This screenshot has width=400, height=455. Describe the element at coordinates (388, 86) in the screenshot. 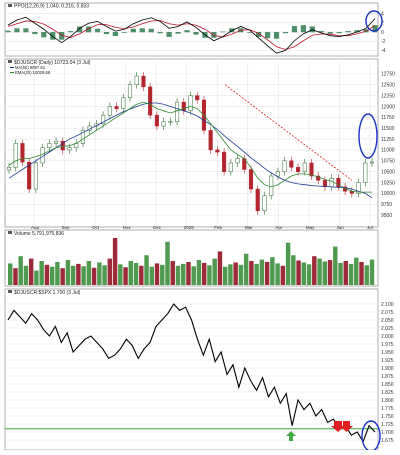

I see `y-tick-label: 12500` at that location.